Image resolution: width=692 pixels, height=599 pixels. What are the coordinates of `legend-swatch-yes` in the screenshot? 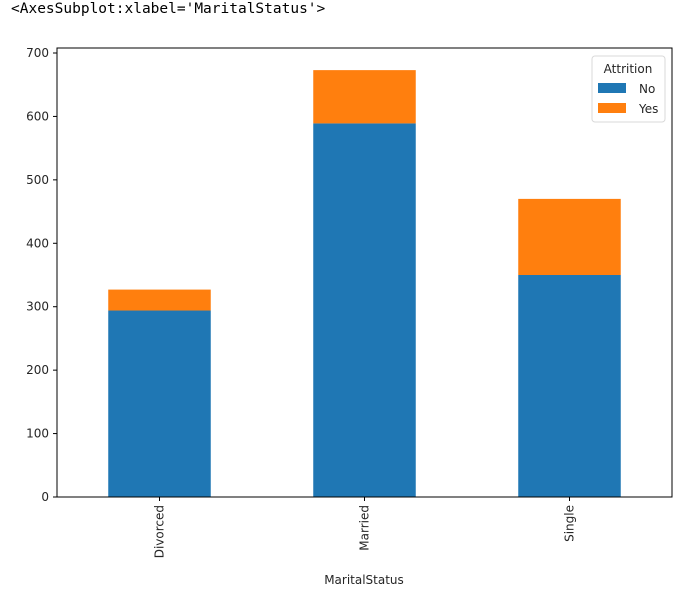 It's located at (612, 108).